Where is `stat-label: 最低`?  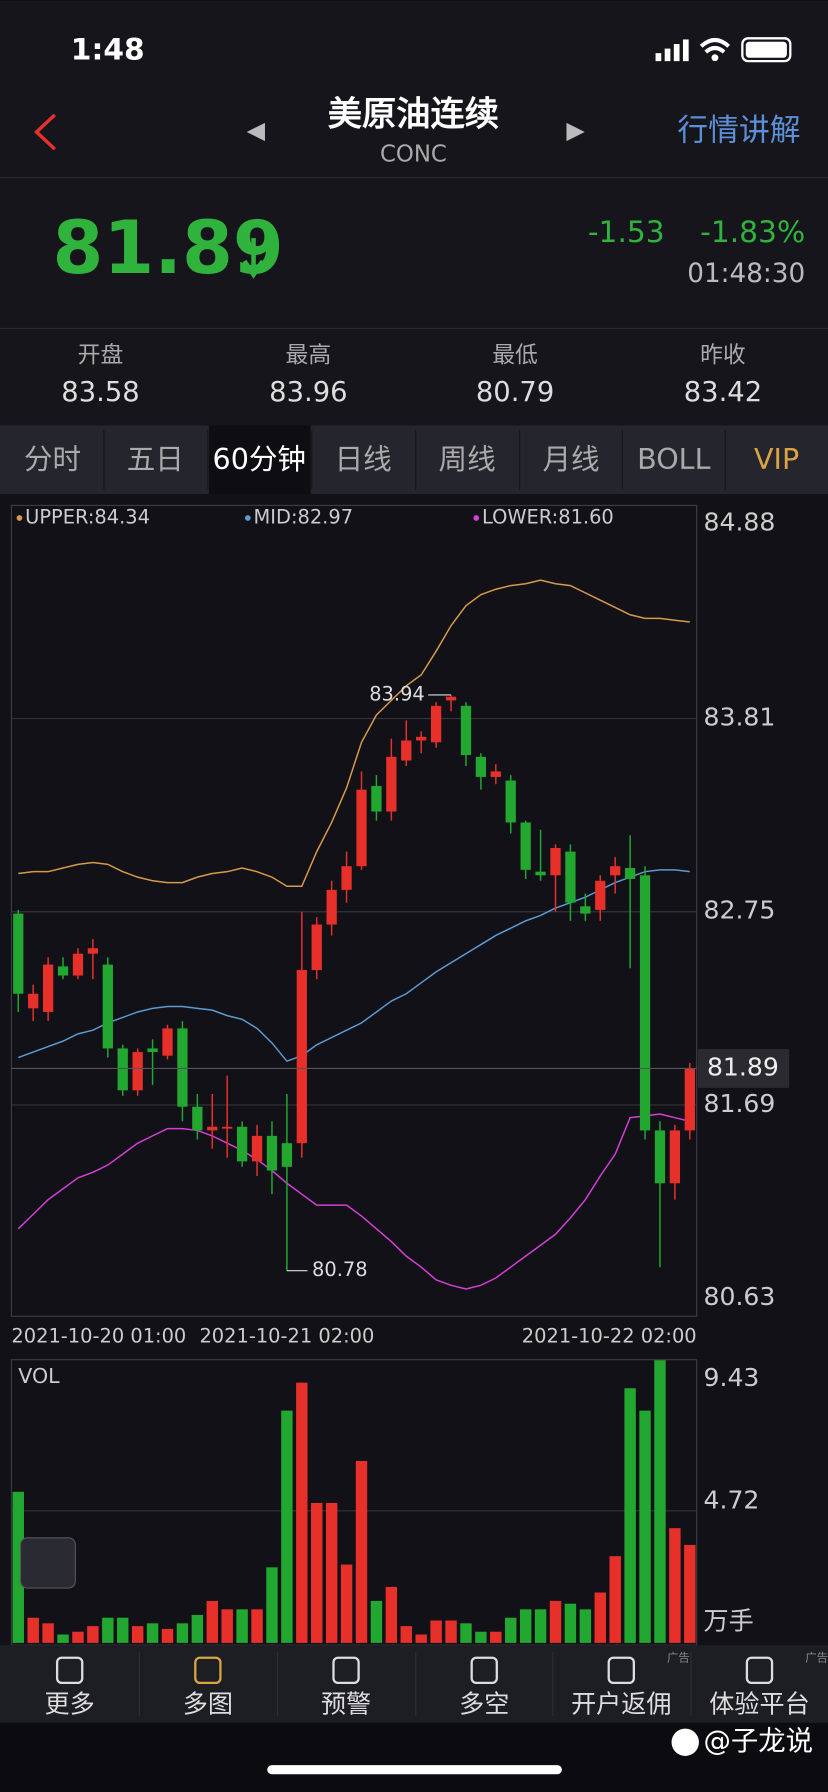 stat-label: 最低 is located at coordinates (515, 355).